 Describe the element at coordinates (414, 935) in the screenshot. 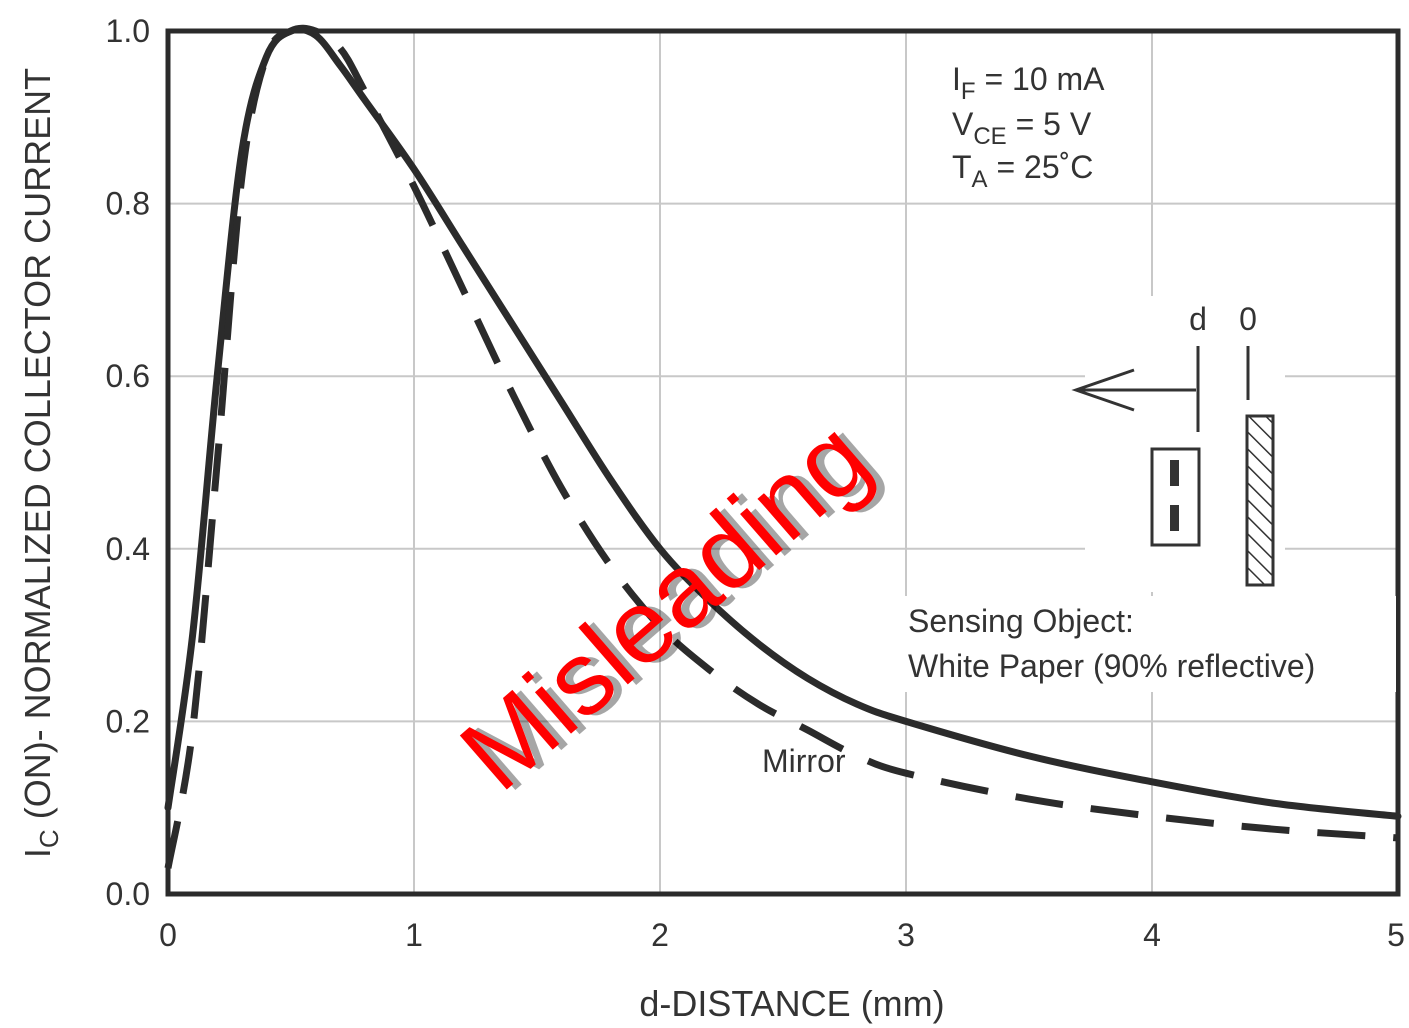

I see `x-tick-label: 1` at that location.